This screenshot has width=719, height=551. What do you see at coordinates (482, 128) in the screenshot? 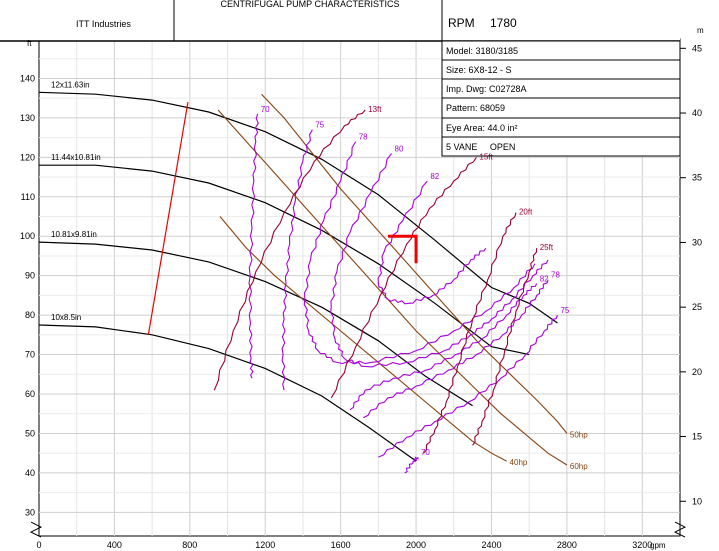
I see `info-eye-area: Eye Area: 44.0 in²` at bounding box center [482, 128].